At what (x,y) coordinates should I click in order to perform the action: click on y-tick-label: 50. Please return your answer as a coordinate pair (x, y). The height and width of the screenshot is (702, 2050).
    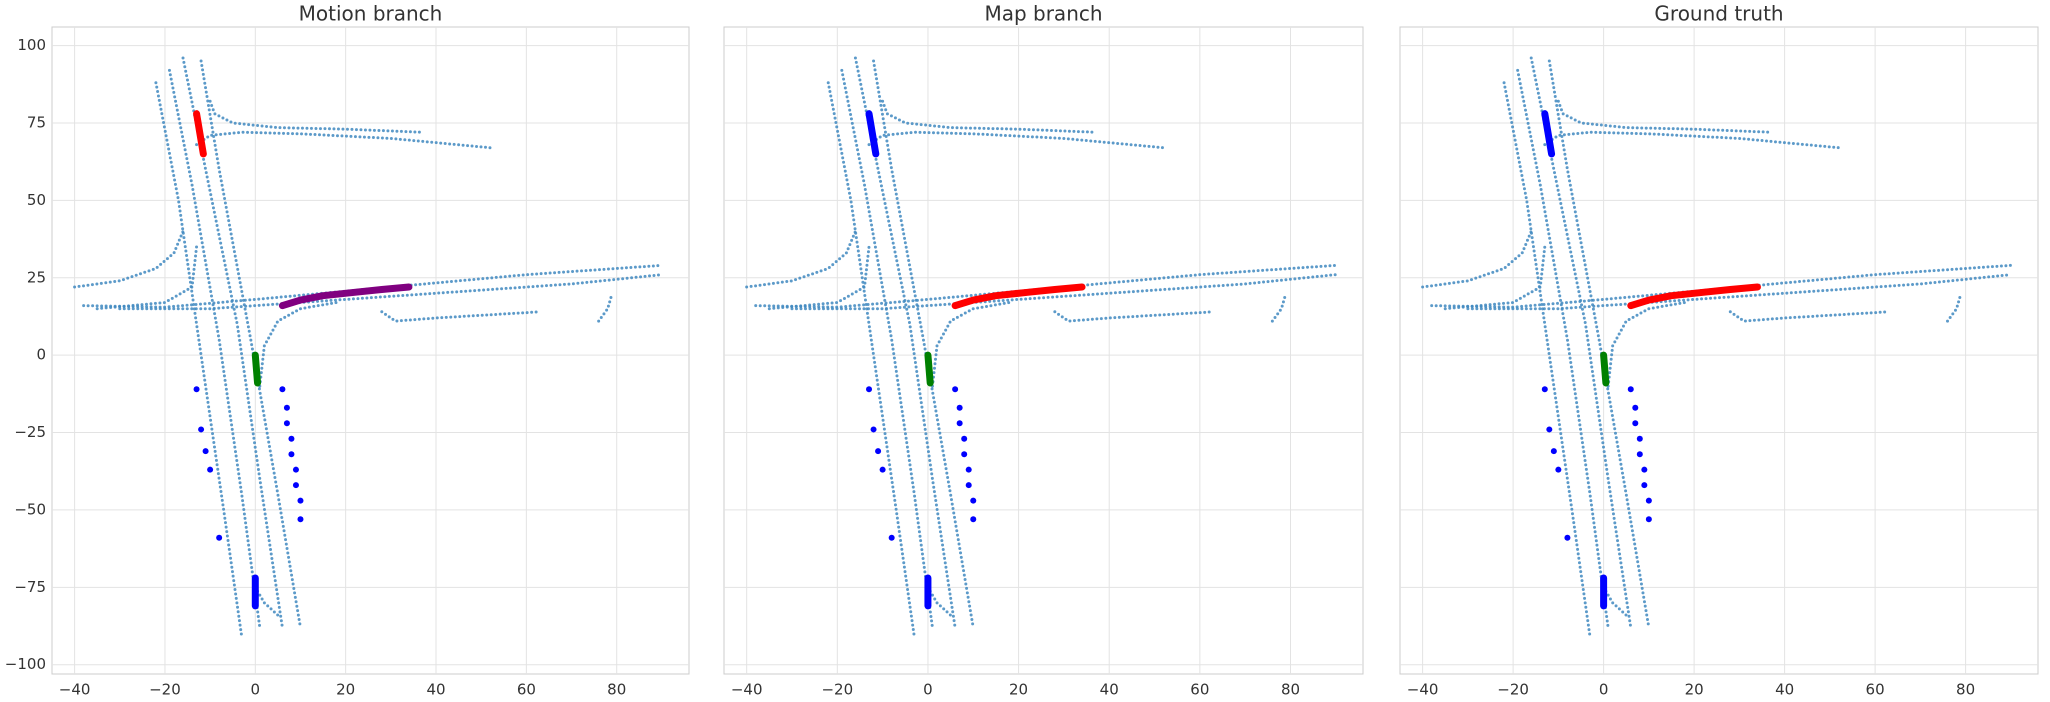
    Looking at the image, I should click on (36, 200).